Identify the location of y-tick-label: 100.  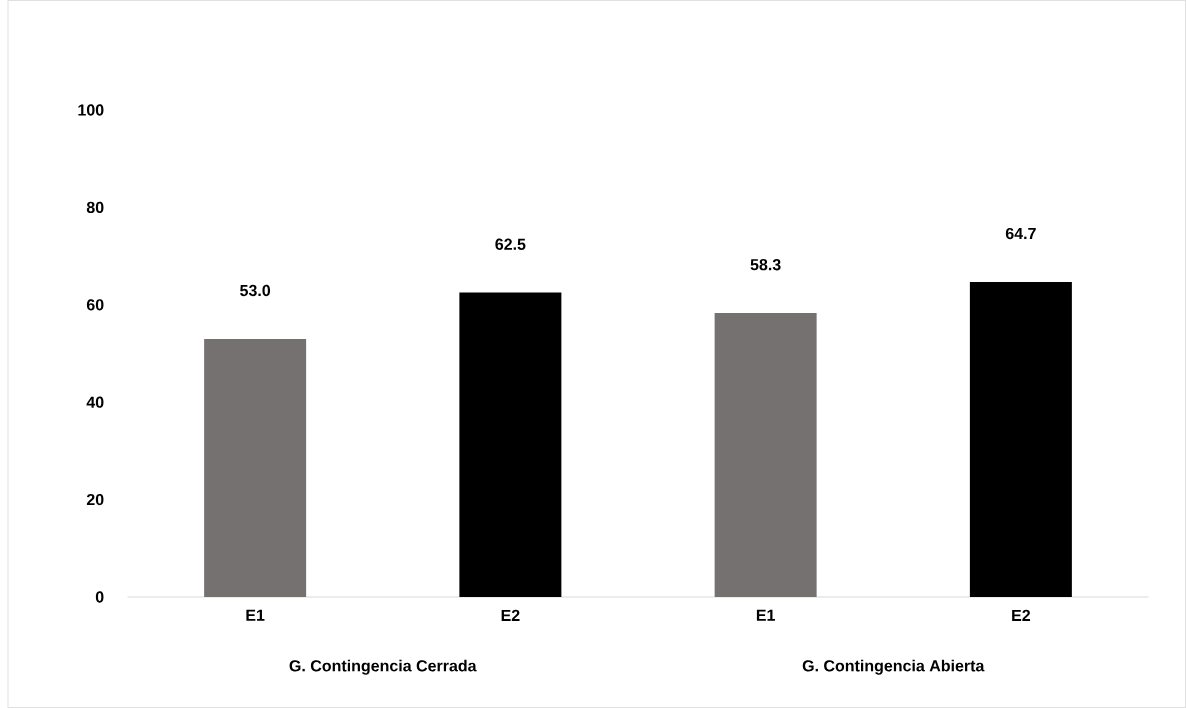
(91, 110).